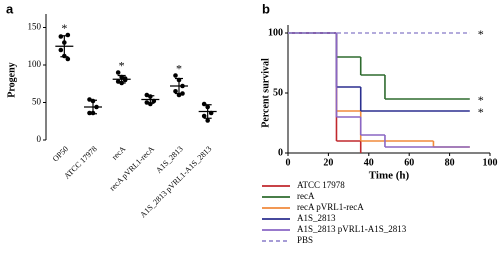  What do you see at coordinates (266, 8) in the screenshot?
I see `panel-label: b` at bounding box center [266, 8].